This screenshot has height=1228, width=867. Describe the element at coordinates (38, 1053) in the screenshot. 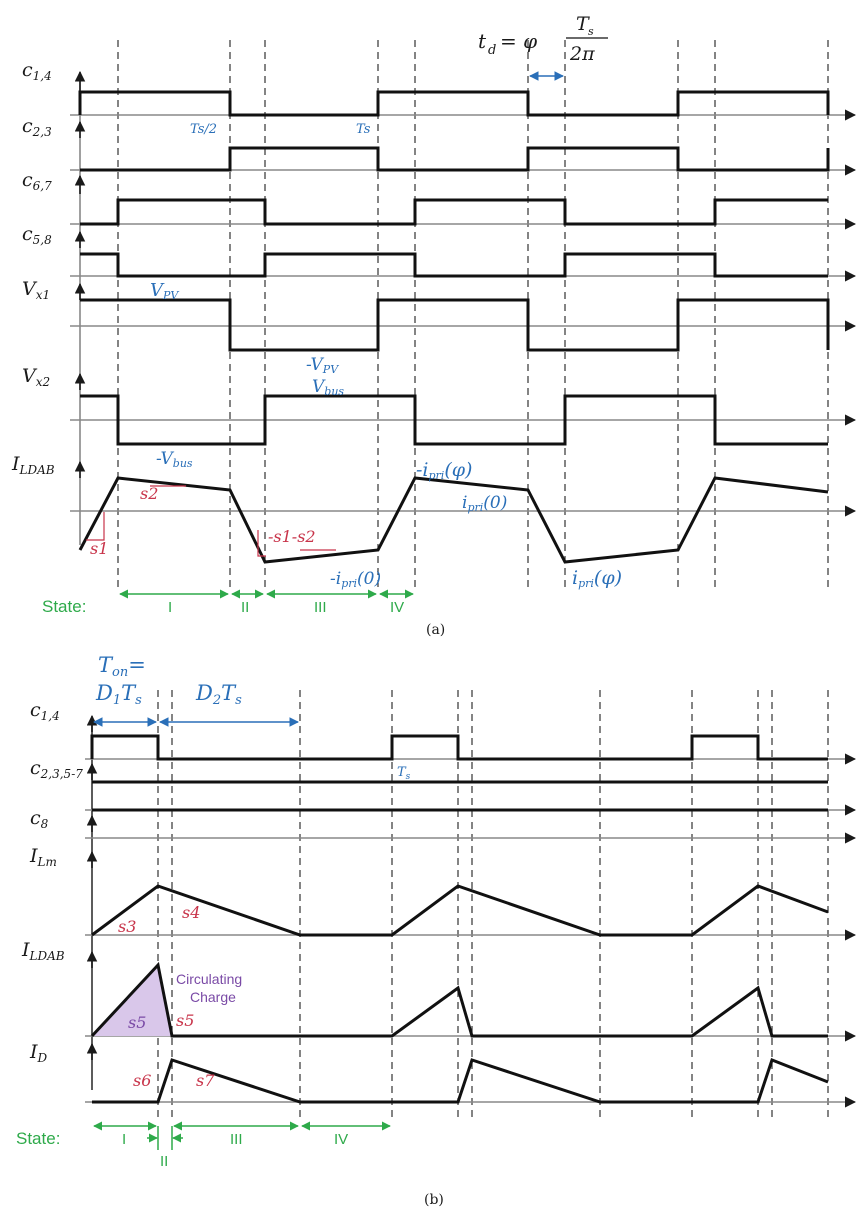

I see `label-id: ID` at that location.